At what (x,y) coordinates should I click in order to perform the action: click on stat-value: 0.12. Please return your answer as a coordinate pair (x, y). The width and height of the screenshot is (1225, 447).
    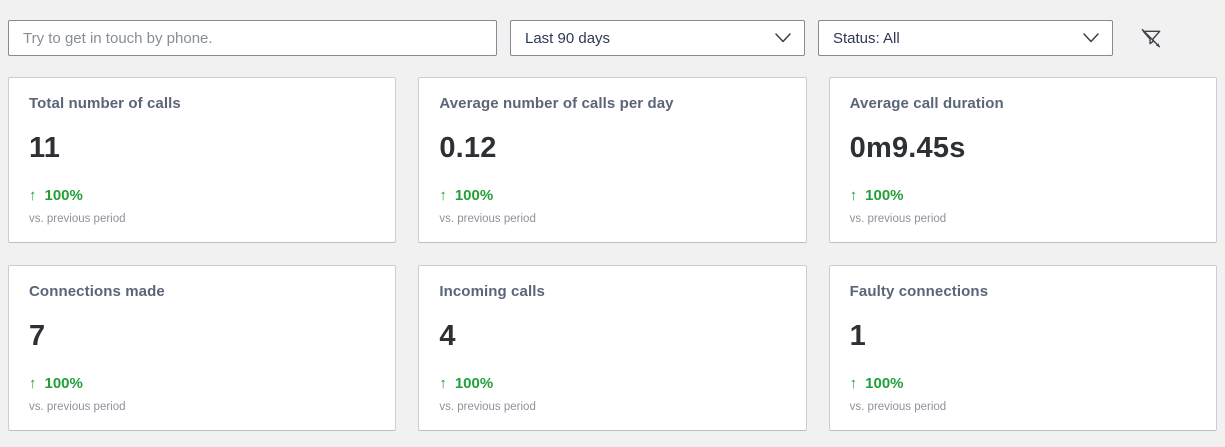
    Looking at the image, I should click on (468, 148).